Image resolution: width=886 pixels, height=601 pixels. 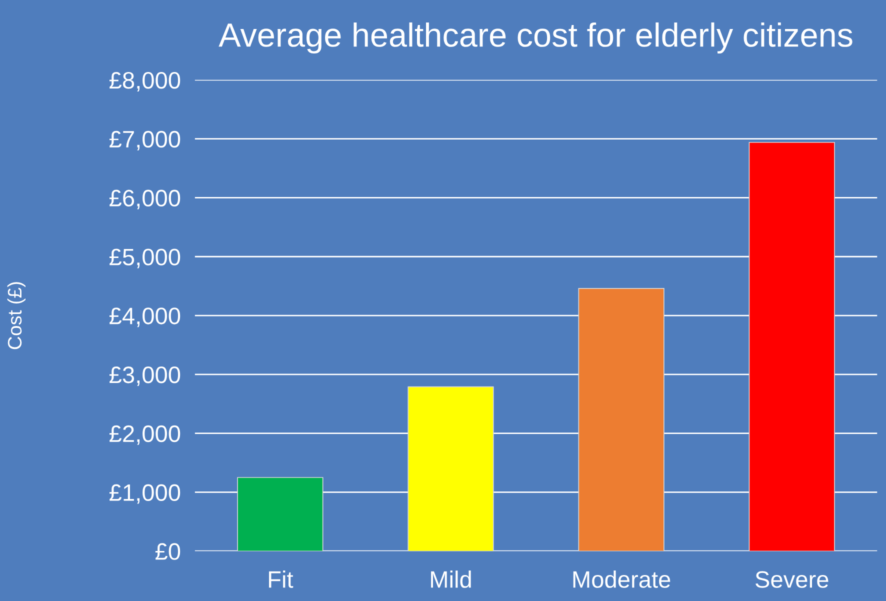 What do you see at coordinates (144, 200) in the screenshot?
I see `y-tick-label: £6,000` at bounding box center [144, 200].